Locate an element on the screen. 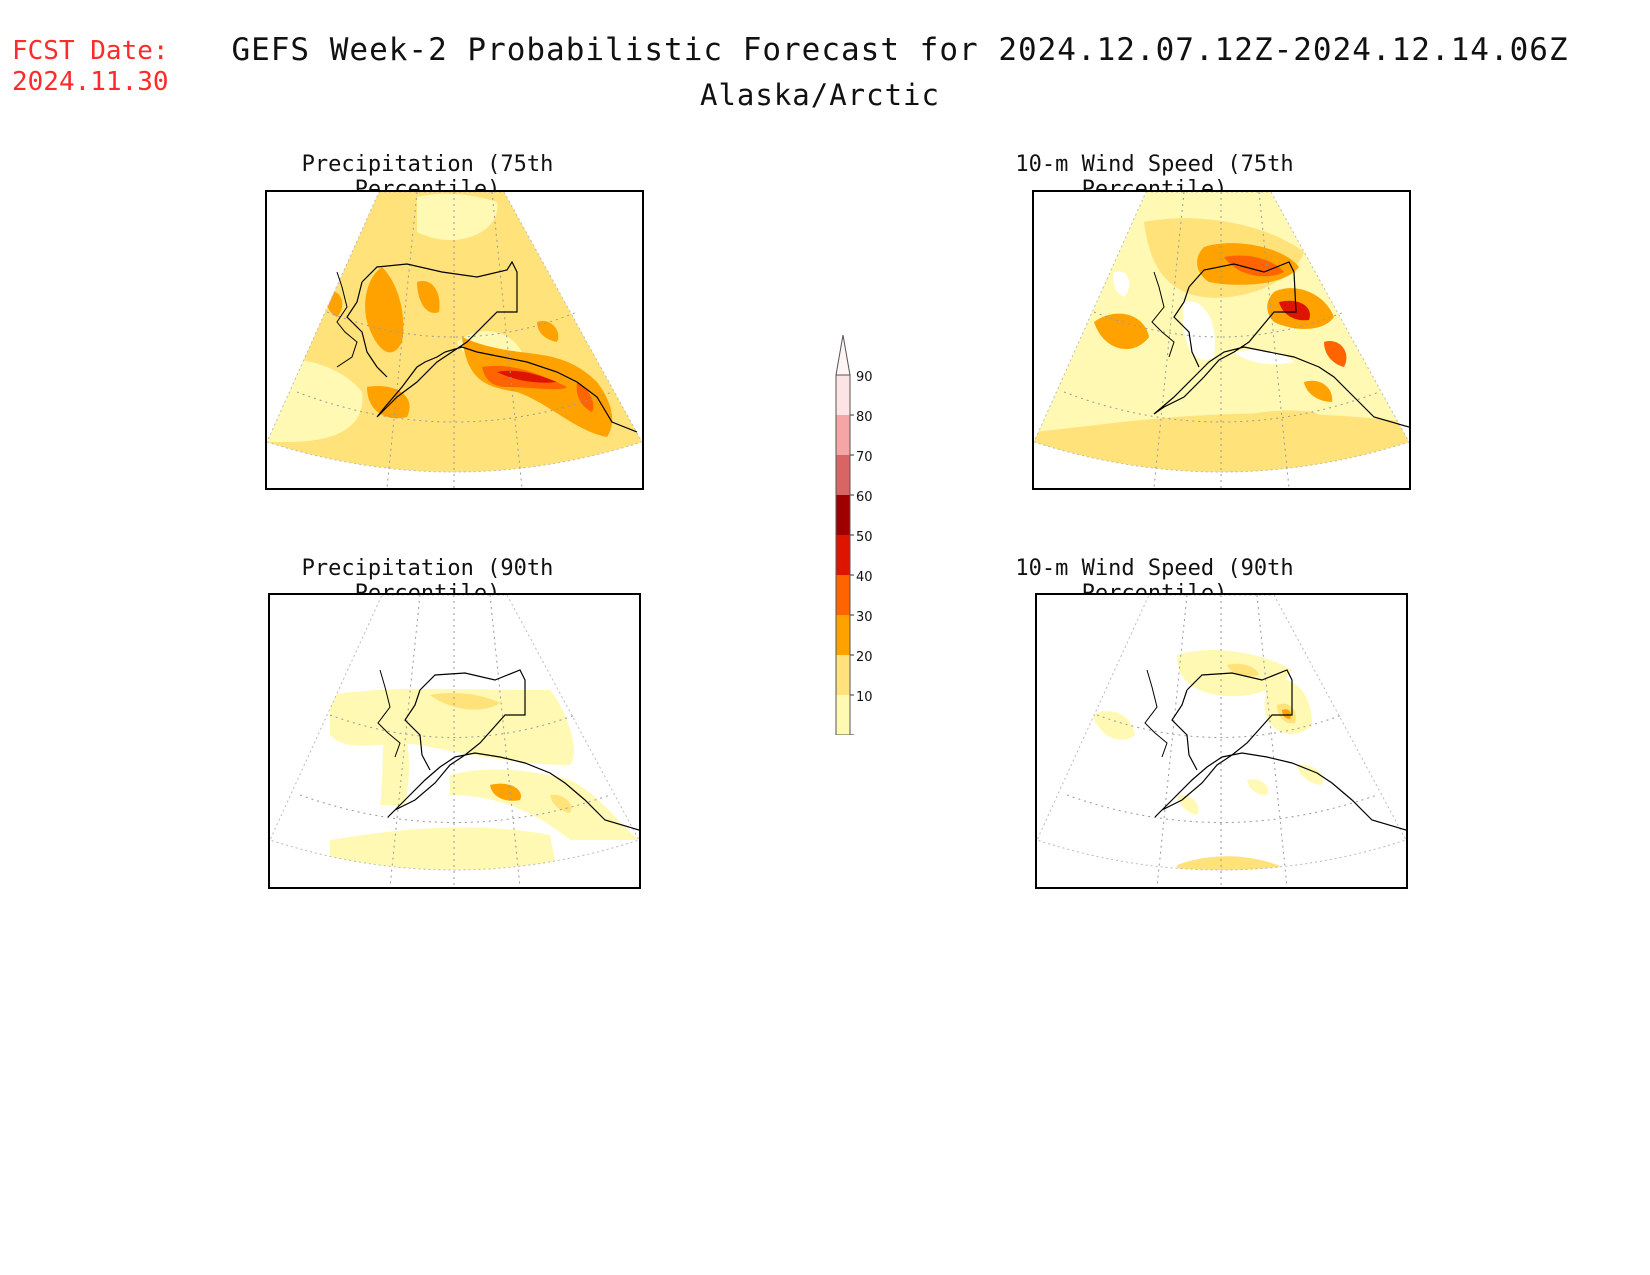 Image resolution: width=1650 pixels, height=1275 pixels. color-legend-graphic: 90 80 70 60 50 40 30 20 10 is located at coordinates (854, 554).